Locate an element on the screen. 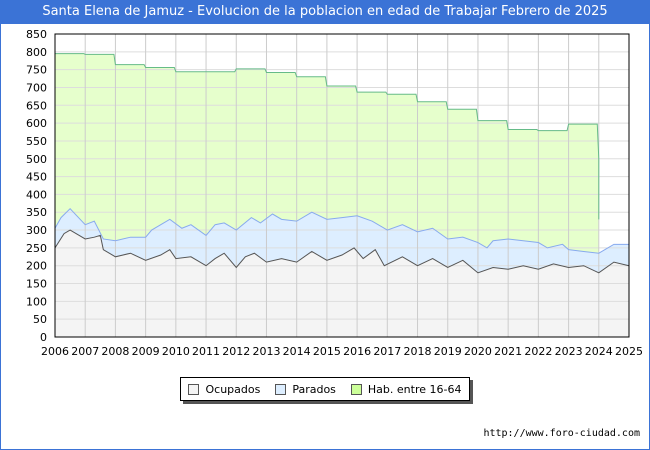 The width and height of the screenshot is (650, 450). y-tick-label: 0 is located at coordinates (43, 337).